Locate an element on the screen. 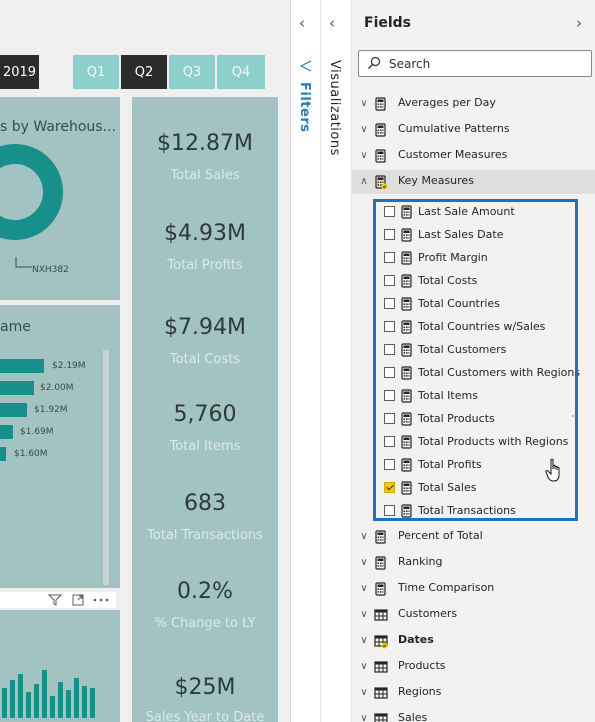 The width and height of the screenshot is (595, 722). field-total-transactions: Total Transactions is located at coordinates (482, 511).